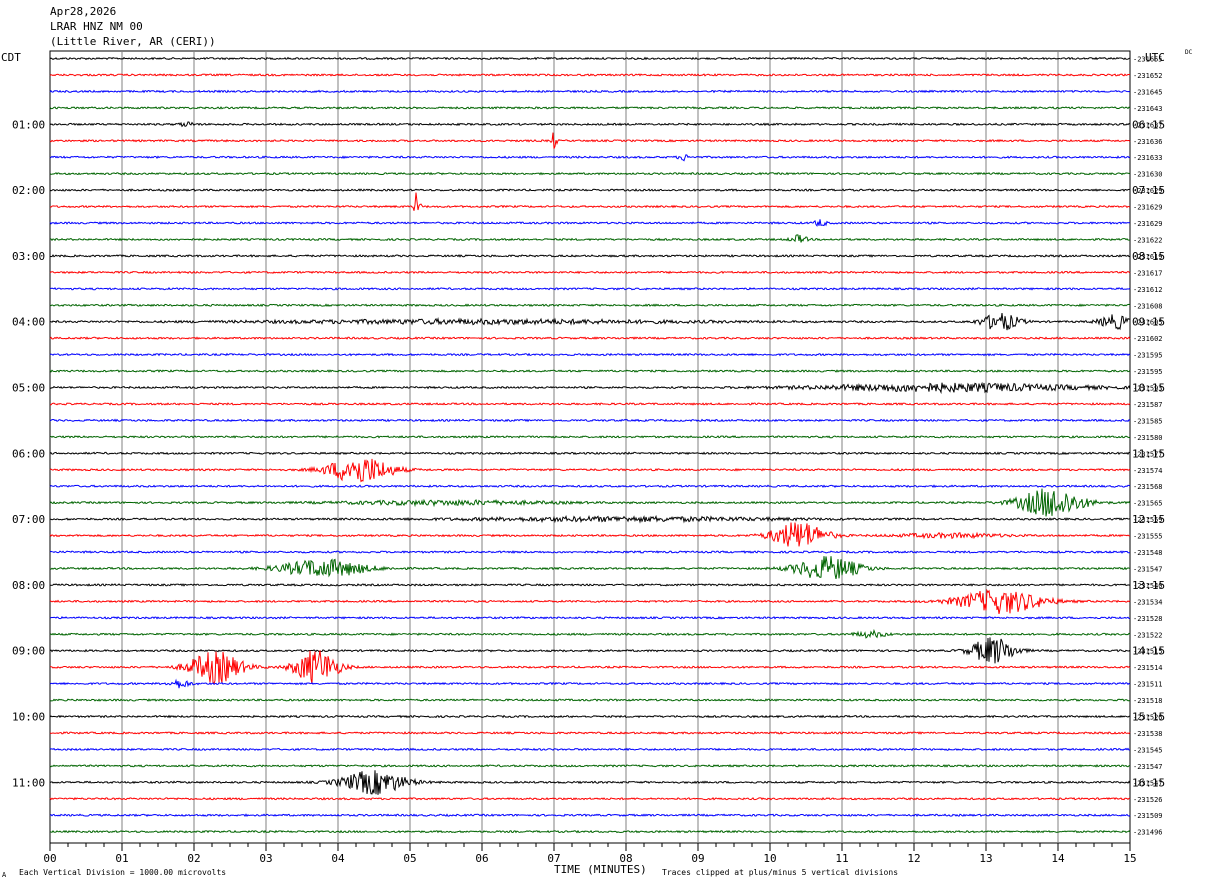 The width and height of the screenshot is (1210, 886). Describe the element at coordinates (625, 858) in the screenshot. I see `x-tick-label: 08` at that location.